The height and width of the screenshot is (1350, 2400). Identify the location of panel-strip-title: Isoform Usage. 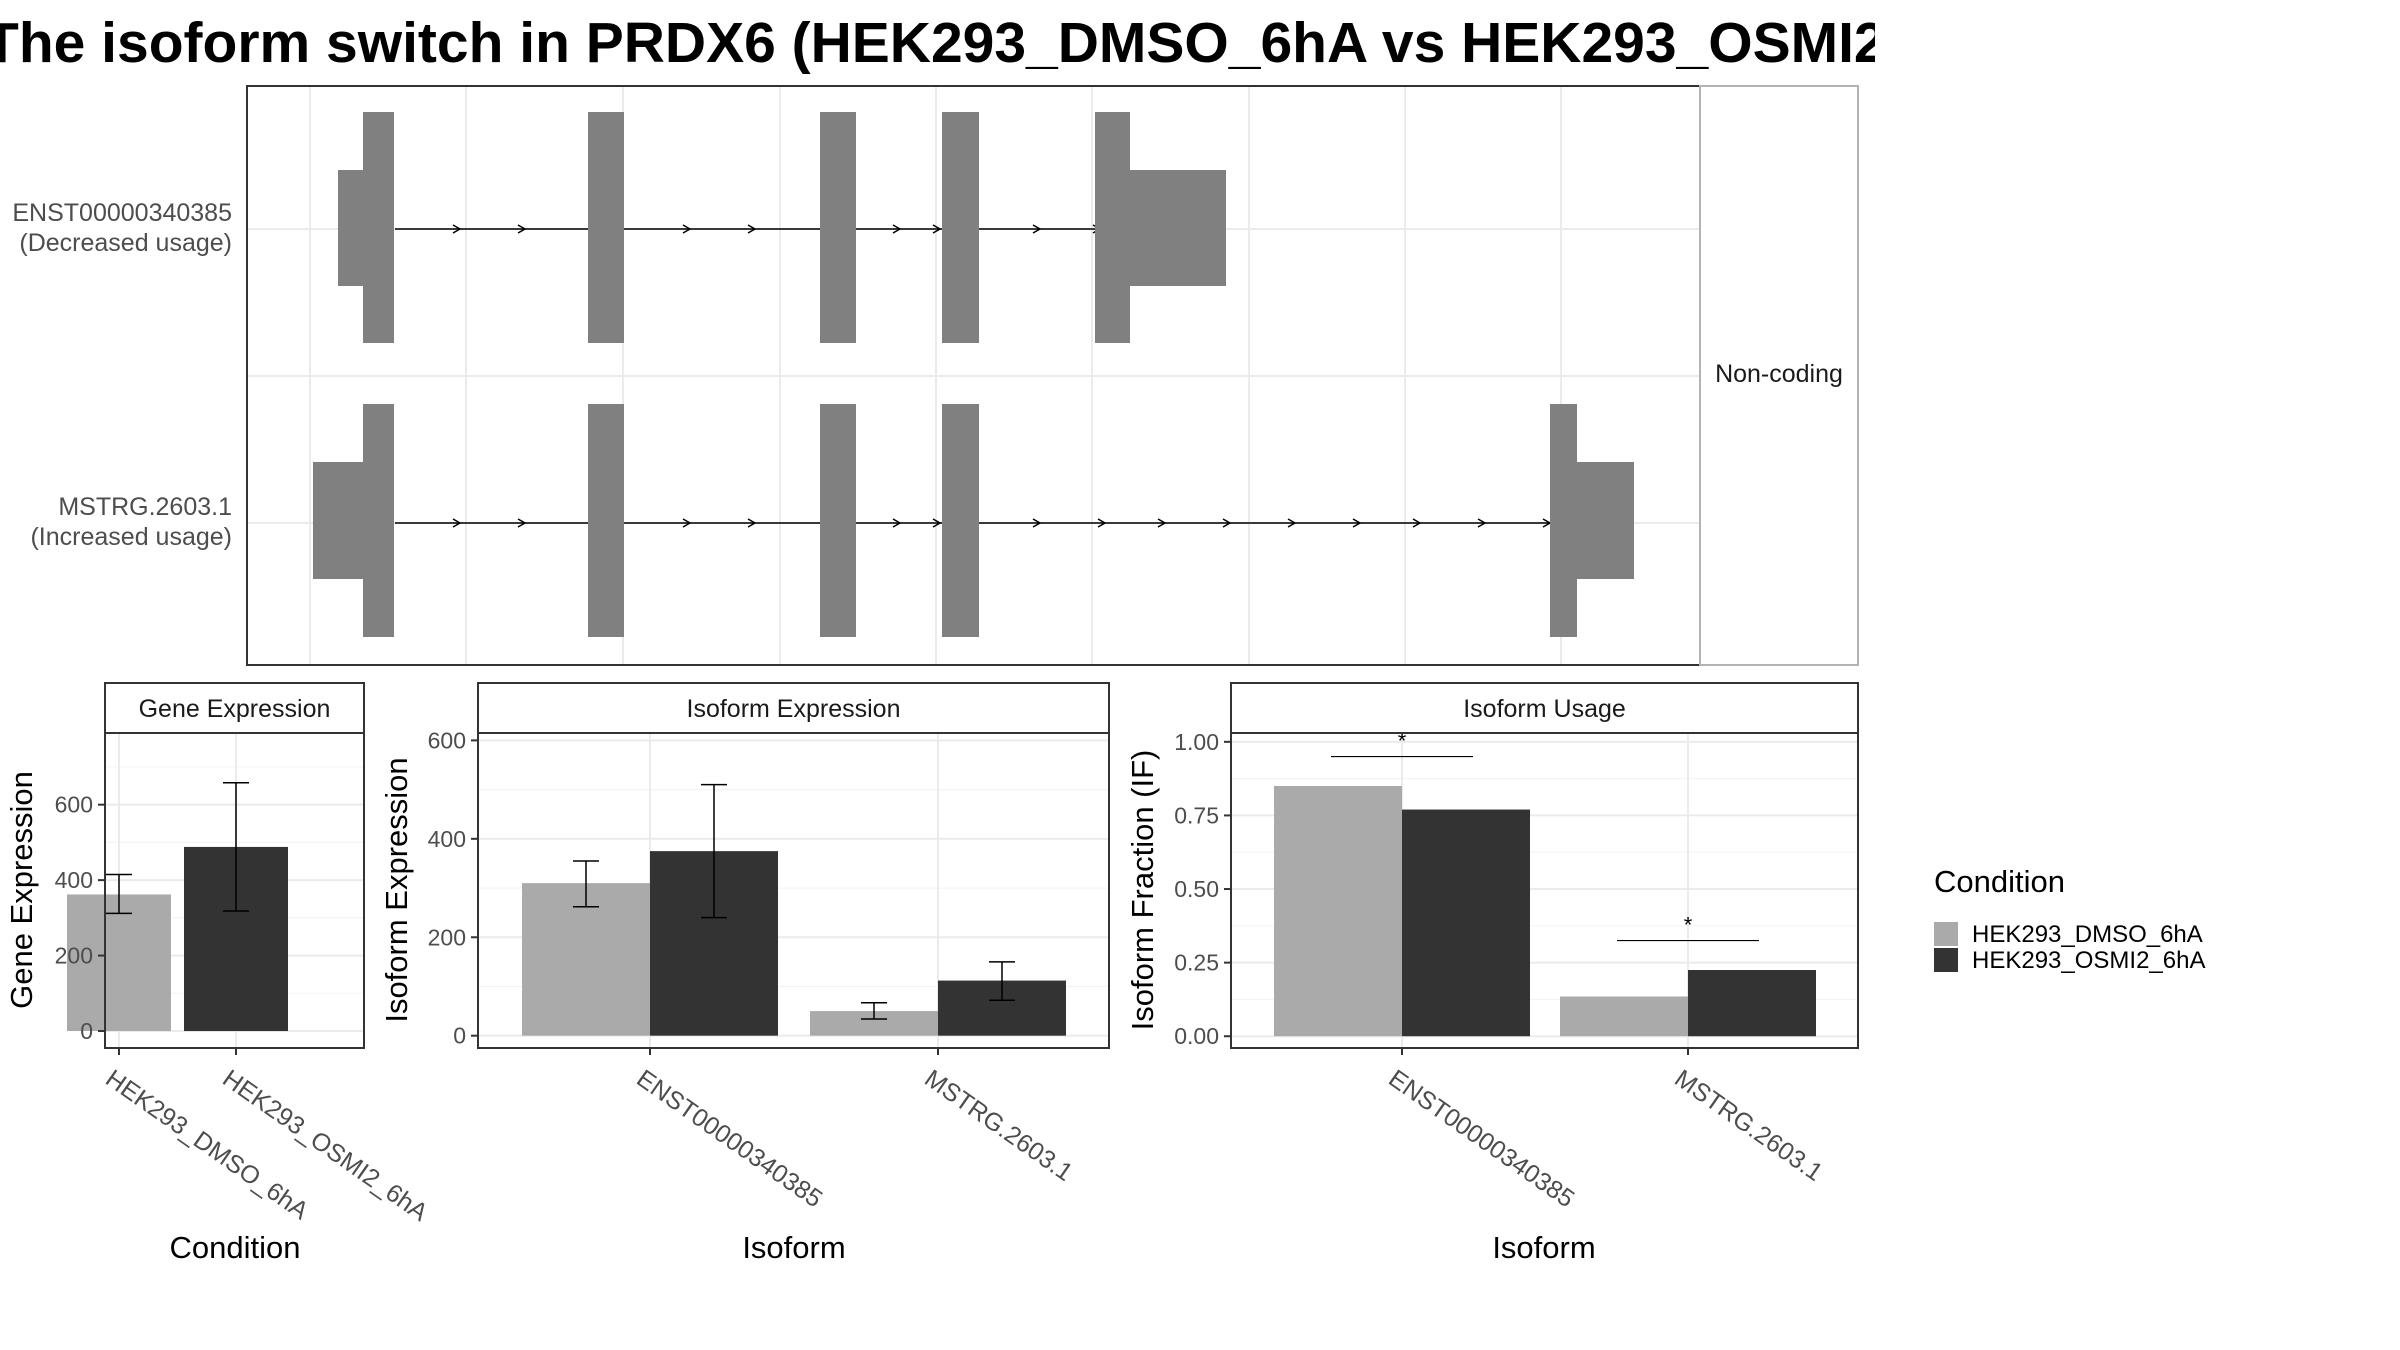
(1544, 709).